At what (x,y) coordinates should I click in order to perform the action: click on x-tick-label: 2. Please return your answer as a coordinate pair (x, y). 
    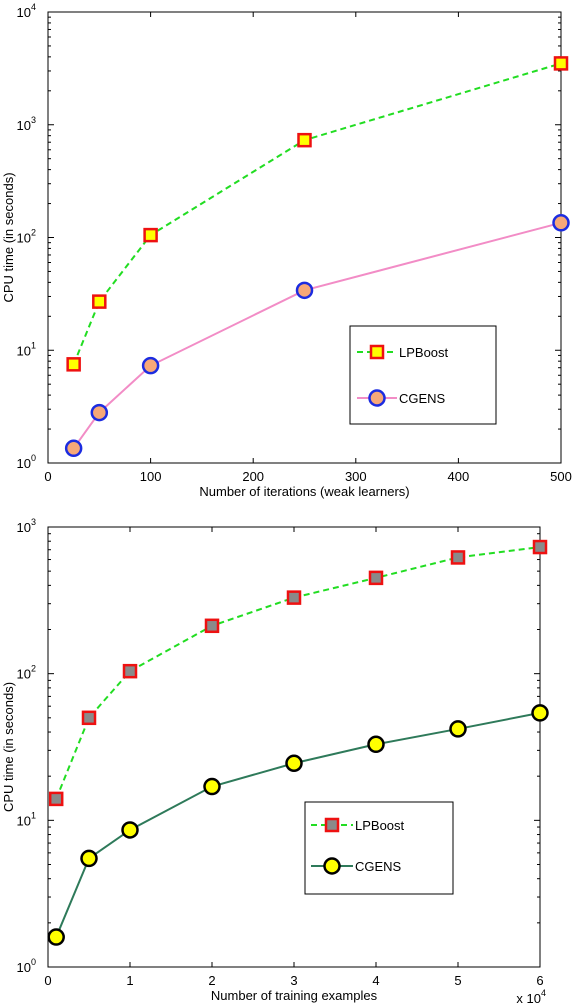
    Looking at the image, I should click on (211, 980).